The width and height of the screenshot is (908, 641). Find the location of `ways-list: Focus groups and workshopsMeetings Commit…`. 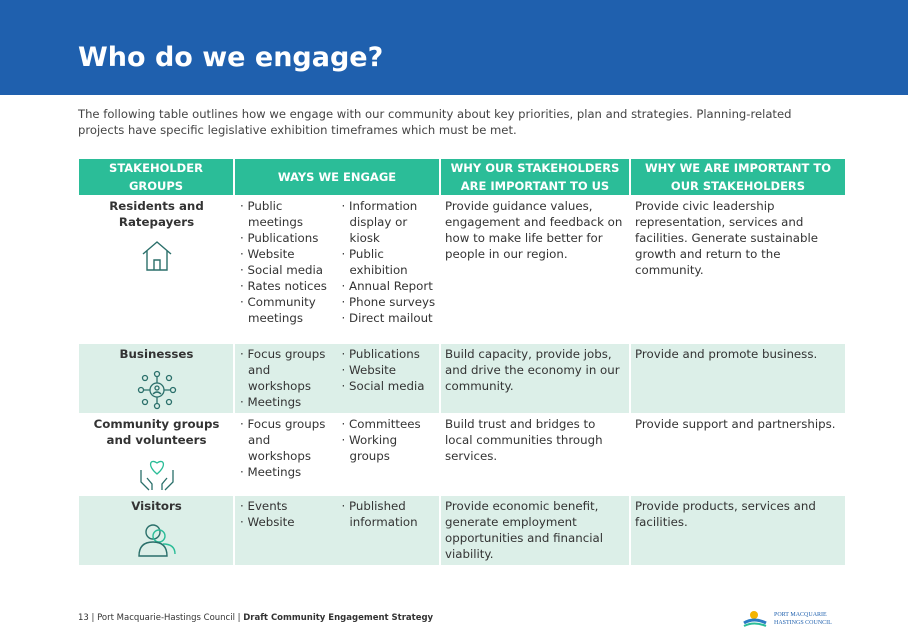

ways-list: Focus groups and workshopsMeetings Commit… is located at coordinates (337, 448).